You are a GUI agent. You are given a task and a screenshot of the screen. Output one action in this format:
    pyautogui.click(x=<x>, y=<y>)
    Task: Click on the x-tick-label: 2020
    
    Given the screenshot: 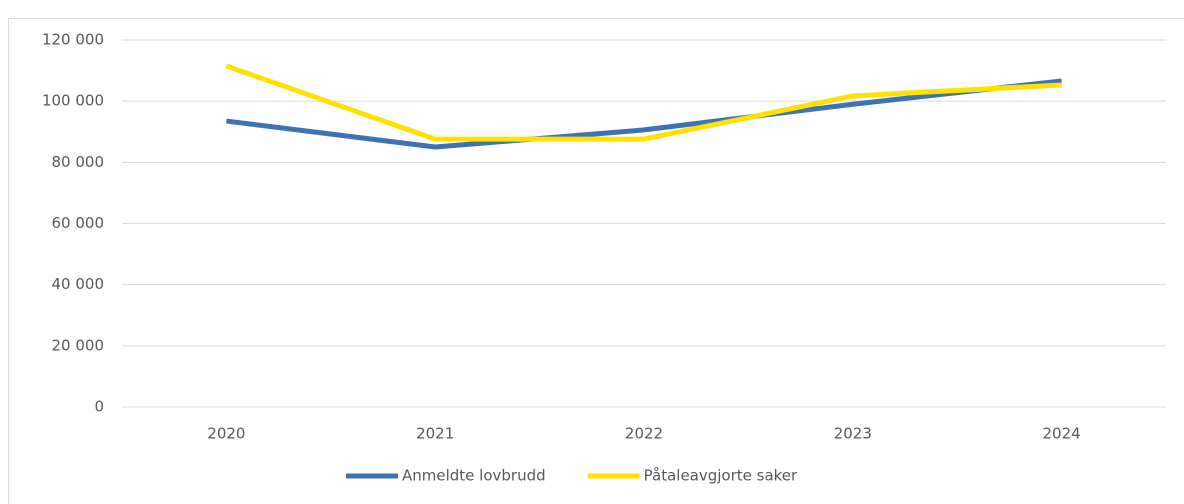 What is the action you would take?
    pyautogui.click(x=226, y=434)
    